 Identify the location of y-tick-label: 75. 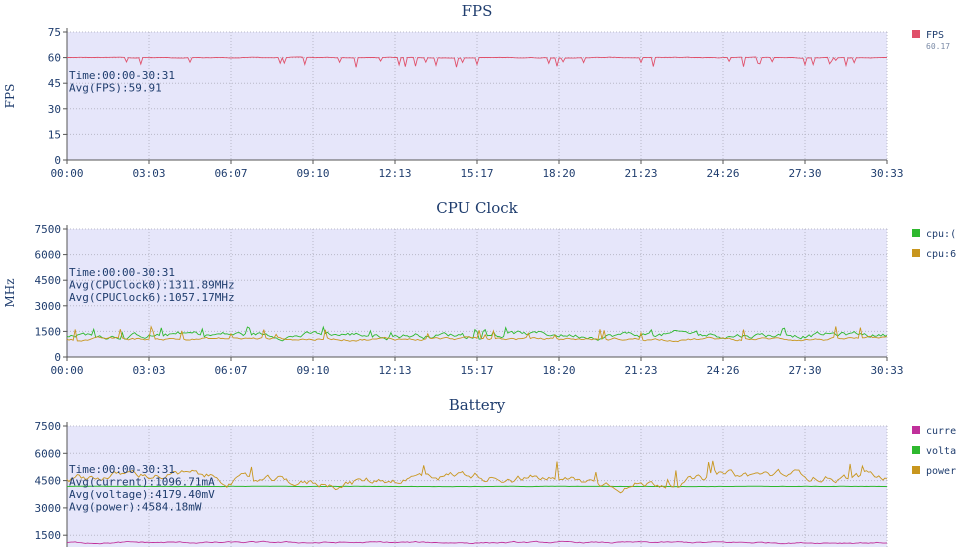
(54, 32).